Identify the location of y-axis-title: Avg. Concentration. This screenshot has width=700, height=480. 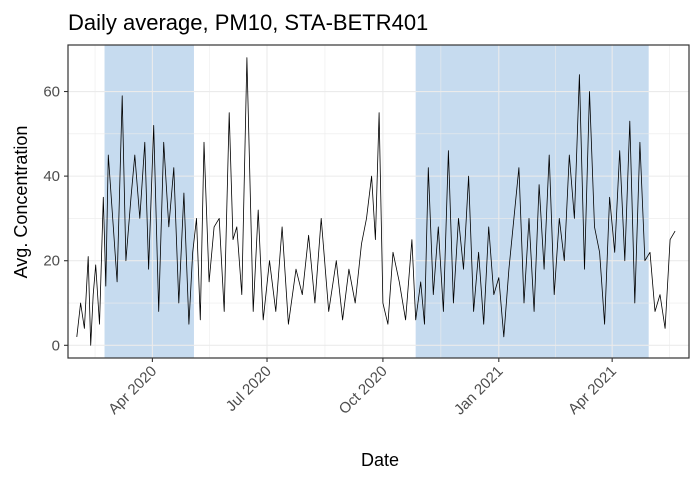
(21, 202).